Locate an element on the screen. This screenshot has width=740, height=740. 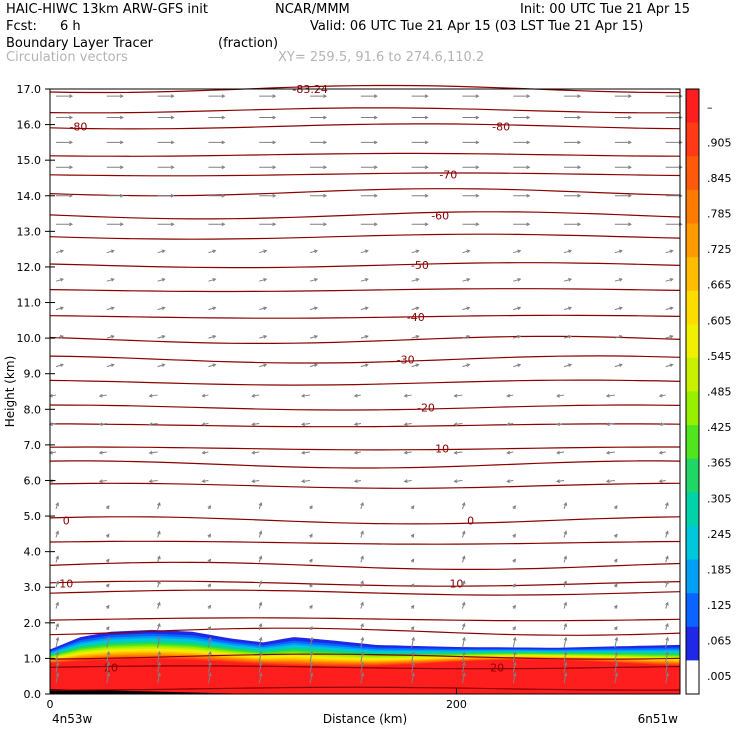
colorbar-label: .005 is located at coordinates (719, 676).